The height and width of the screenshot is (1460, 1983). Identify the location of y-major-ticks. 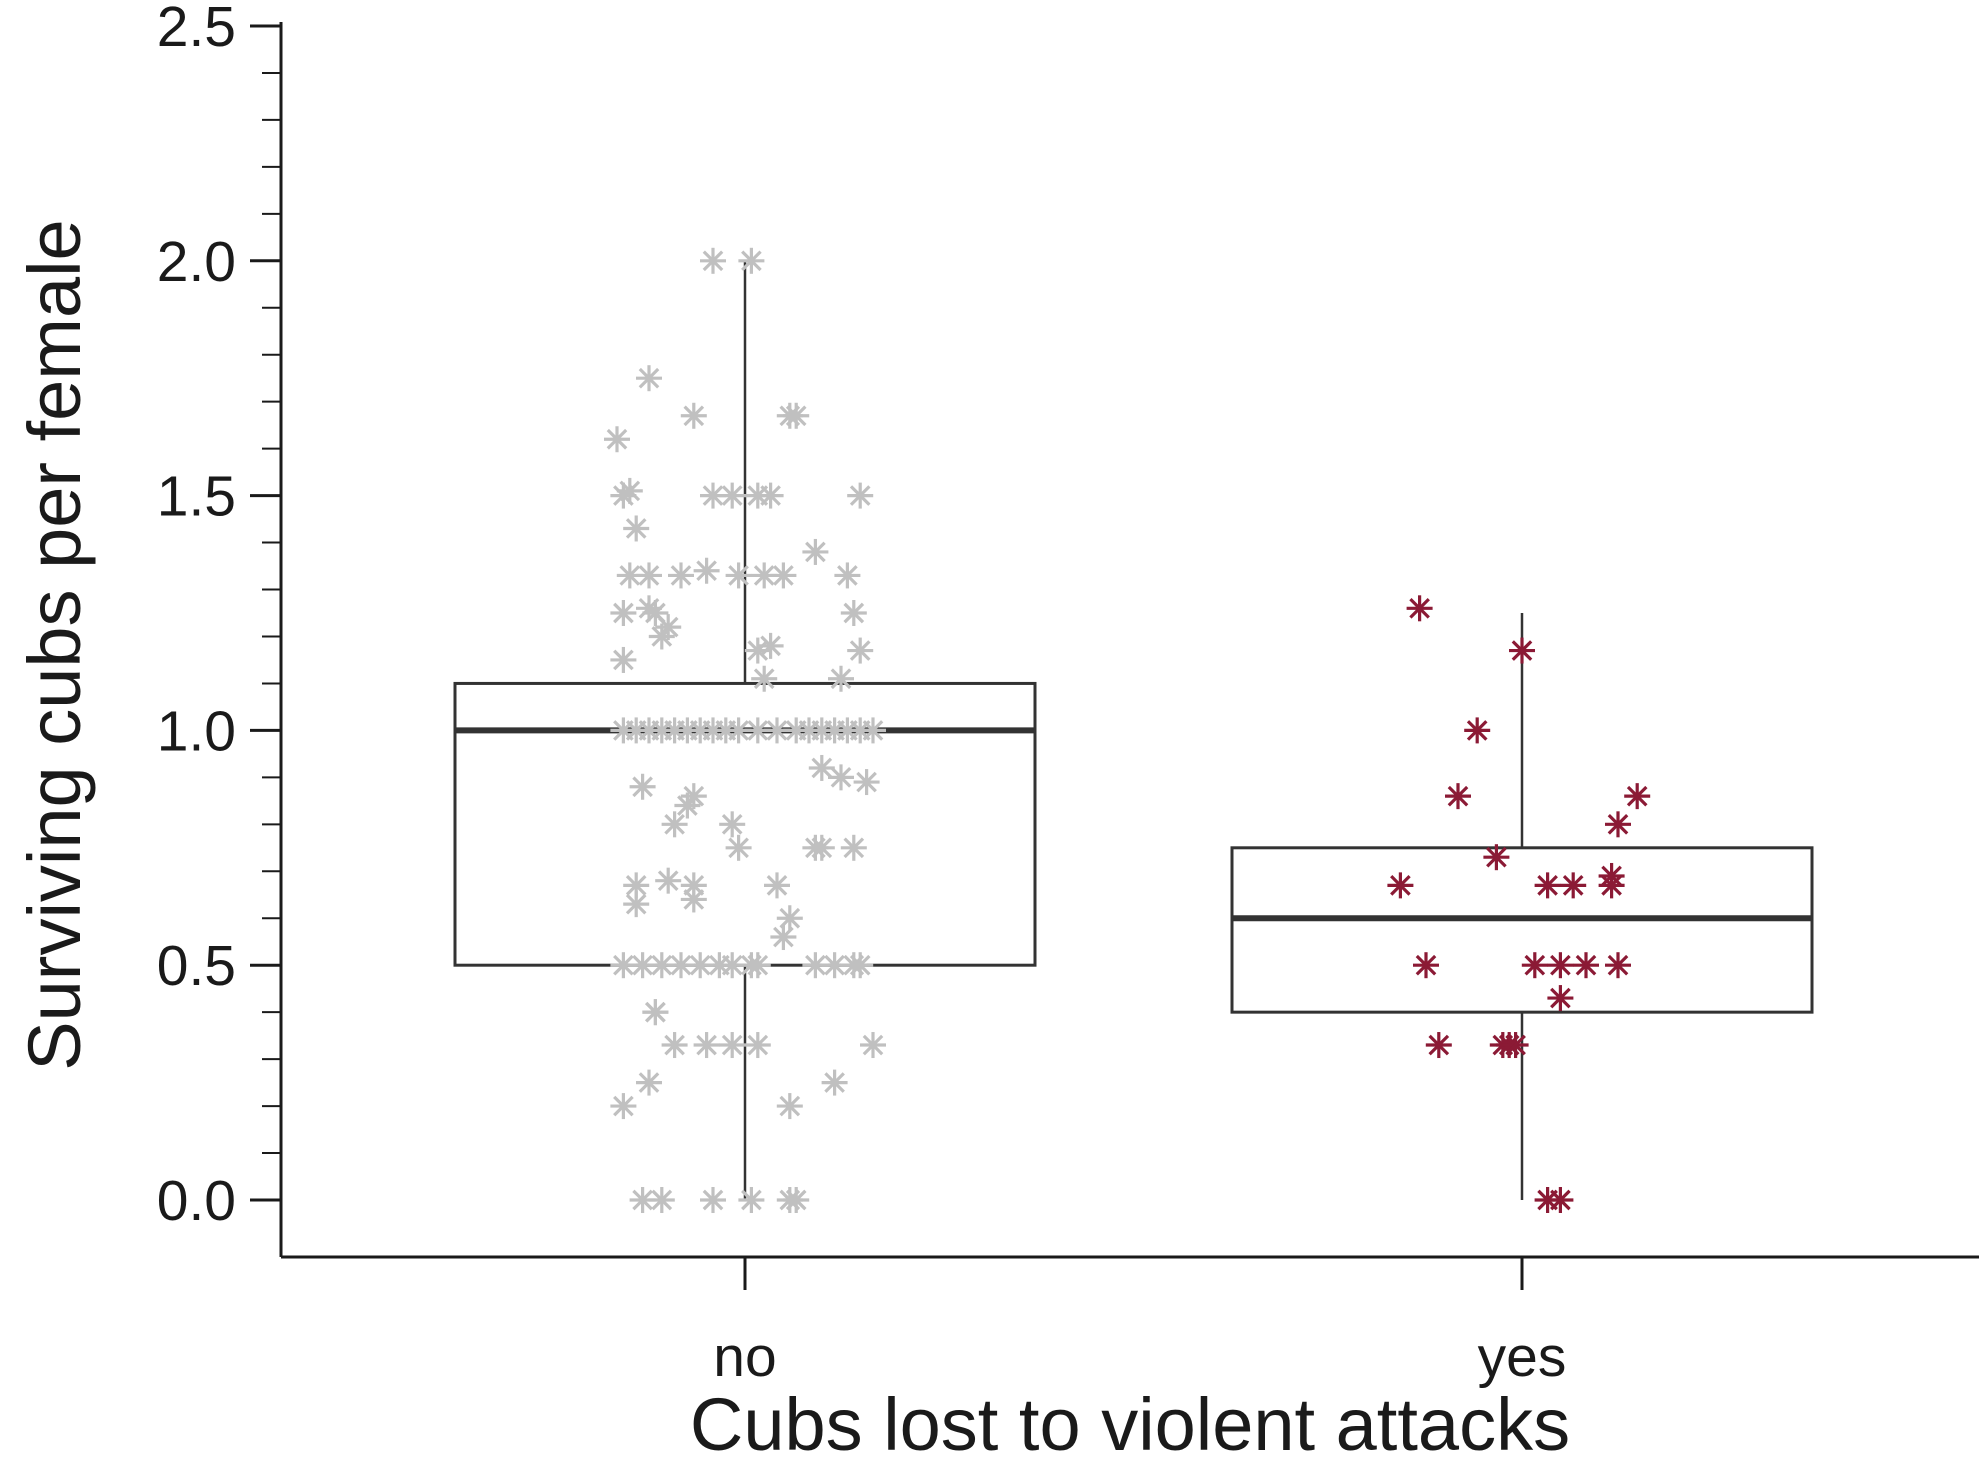
(265, 613).